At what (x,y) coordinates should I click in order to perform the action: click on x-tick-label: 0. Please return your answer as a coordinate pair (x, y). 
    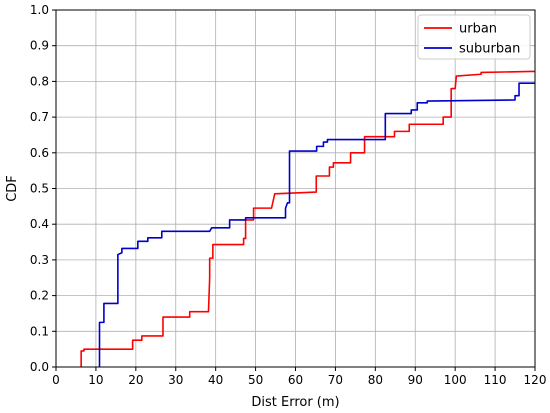
    Looking at the image, I should click on (56, 380).